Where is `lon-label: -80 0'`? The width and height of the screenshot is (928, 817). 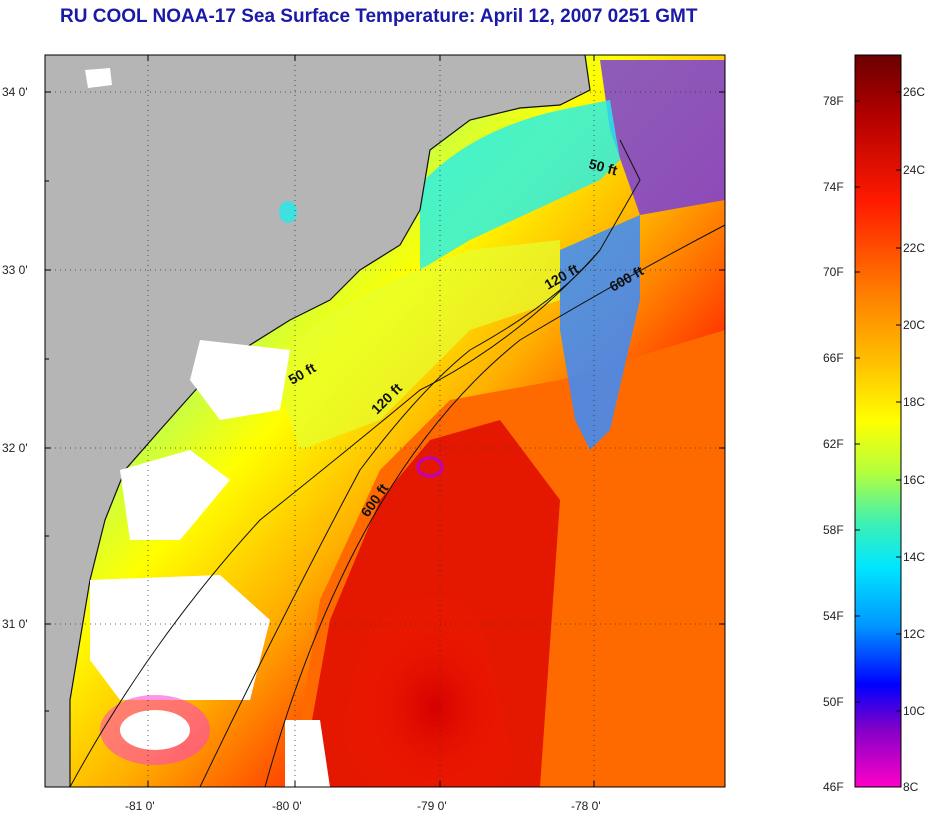
lon-label: -80 0' is located at coordinates (287, 806).